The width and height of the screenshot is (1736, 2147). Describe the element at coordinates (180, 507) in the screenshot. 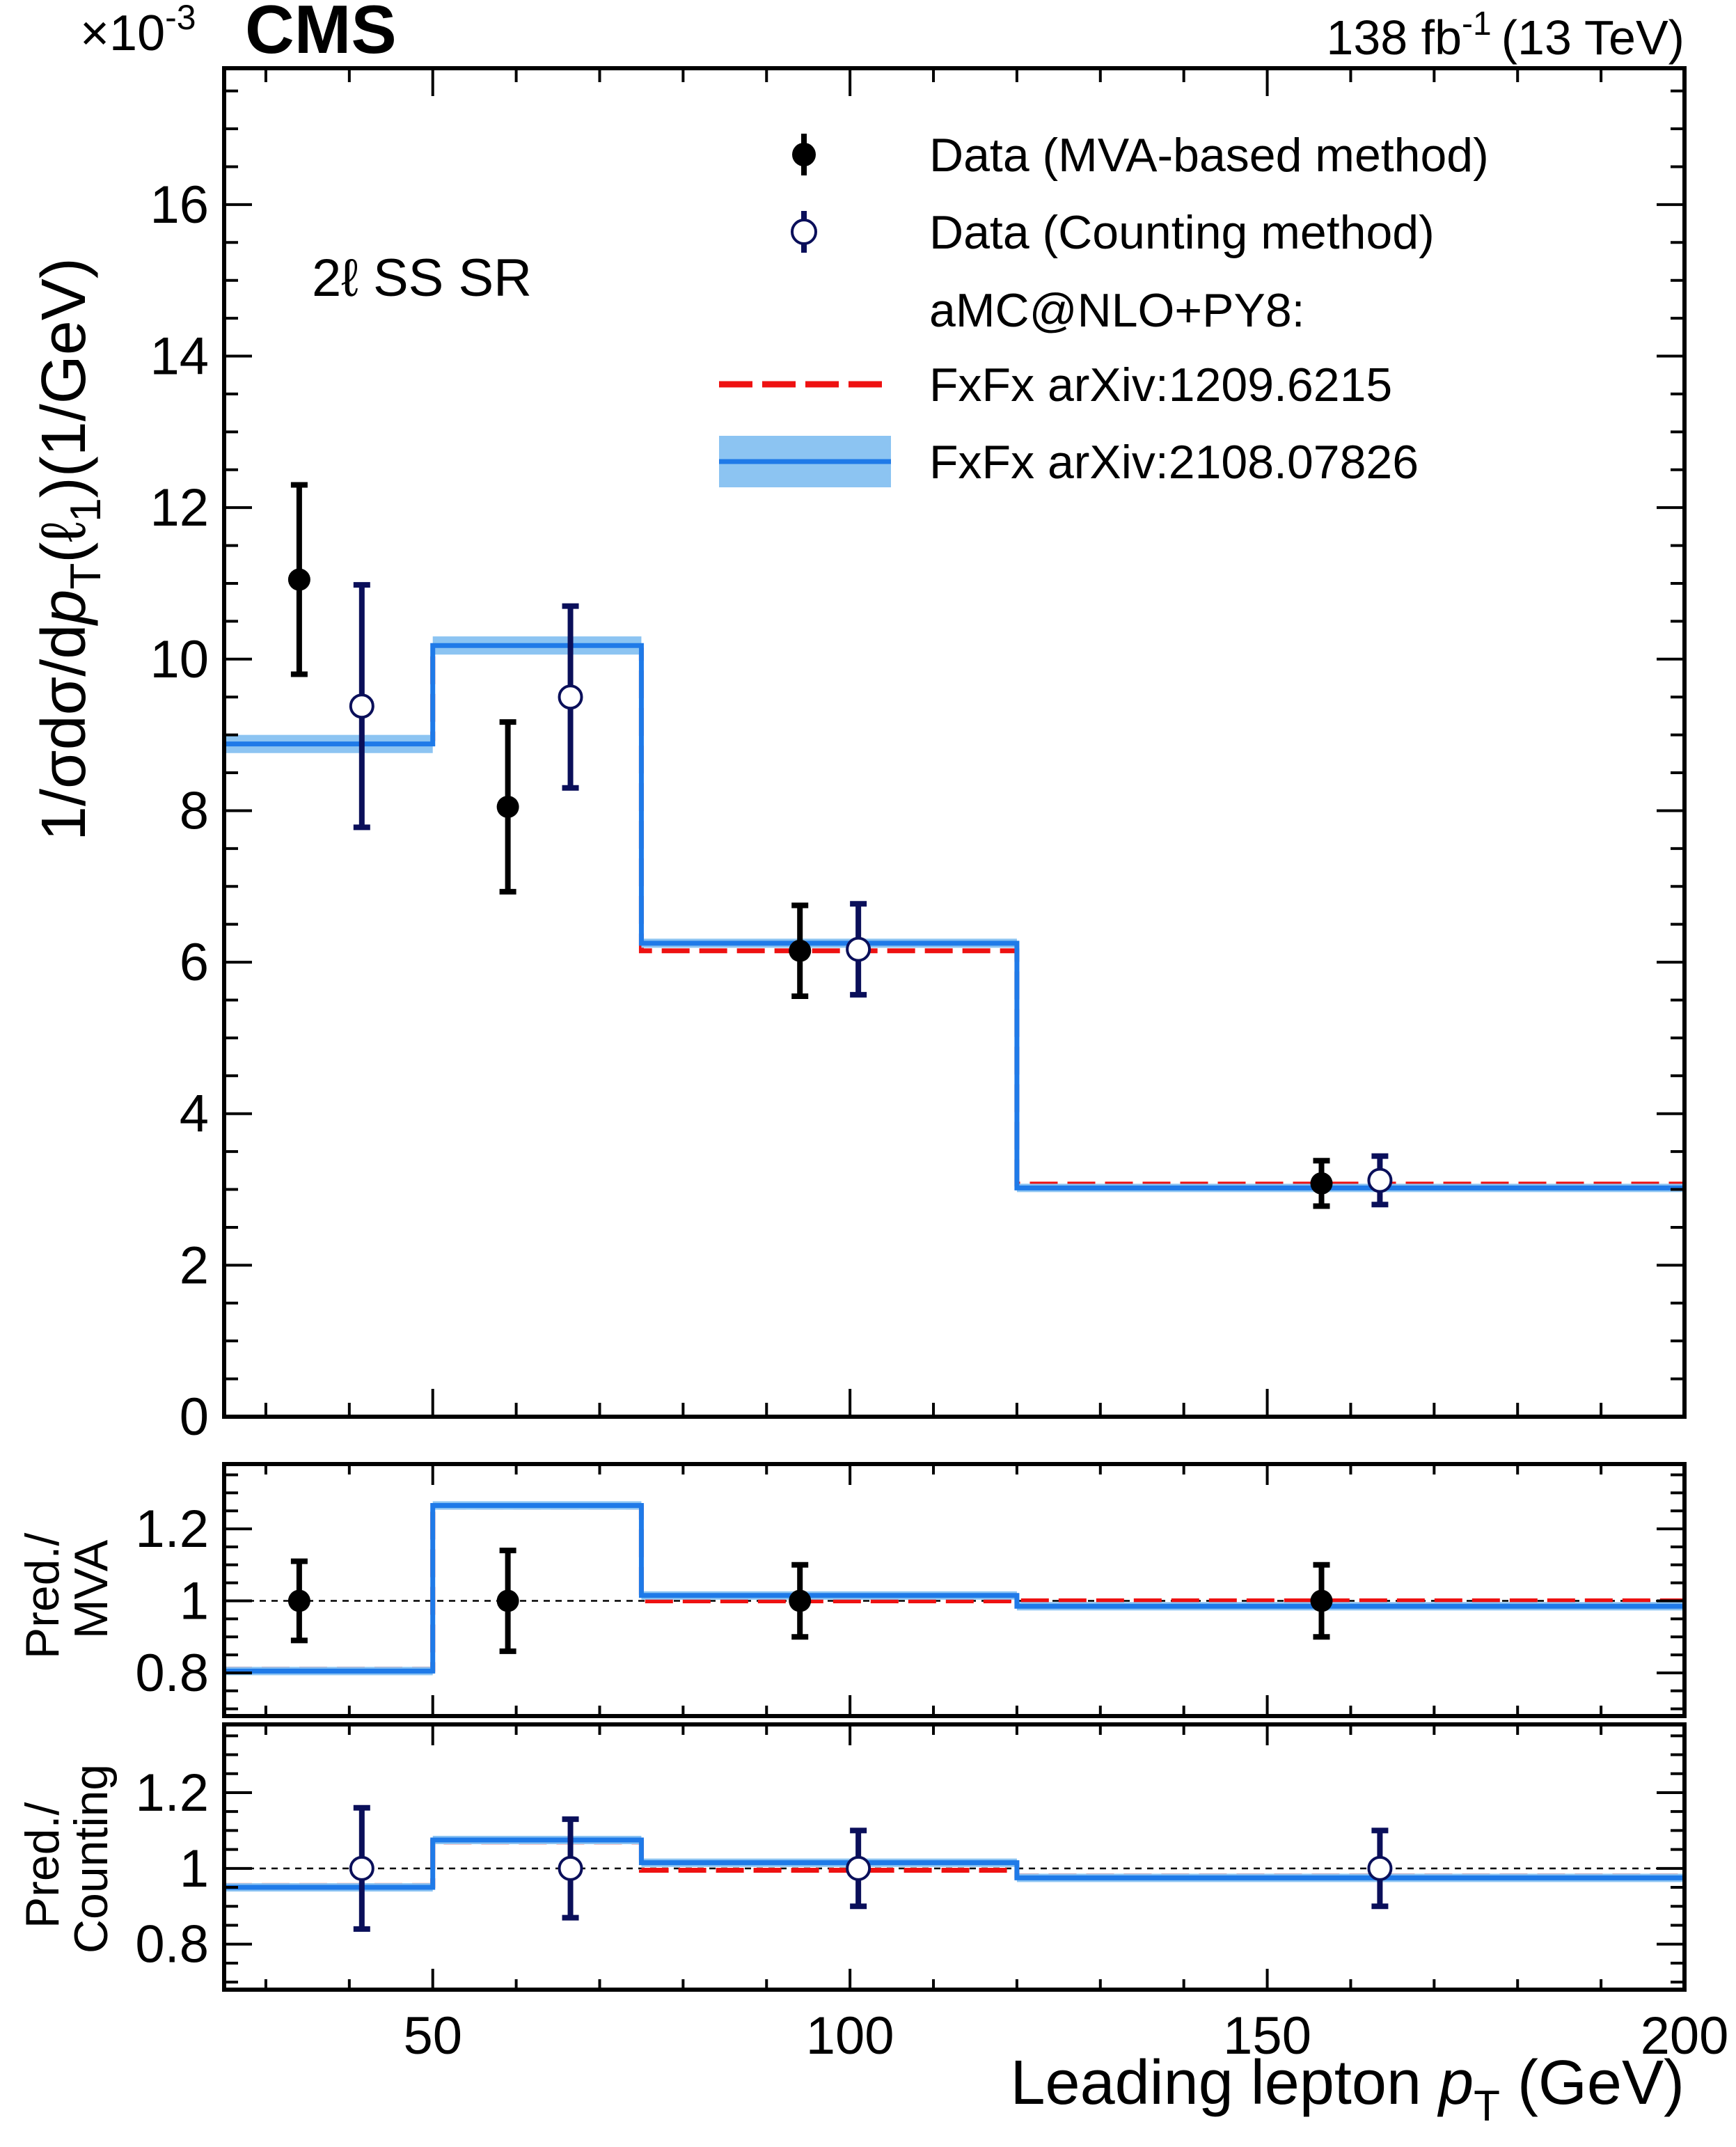

I see `main-ytick-label: 12` at that location.